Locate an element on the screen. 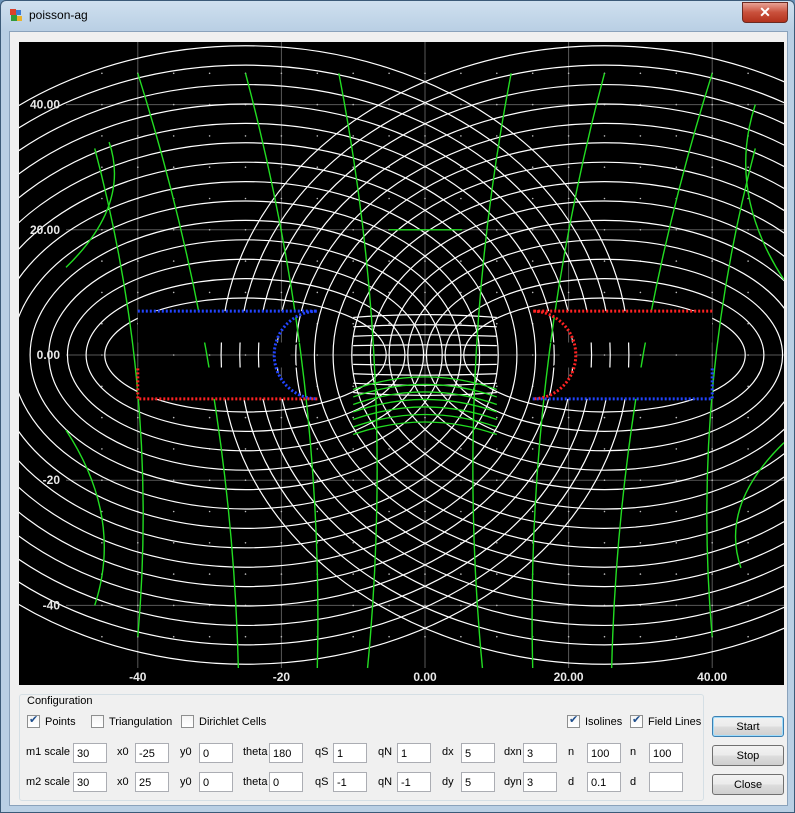  dx-input: 5 is located at coordinates (478, 753).